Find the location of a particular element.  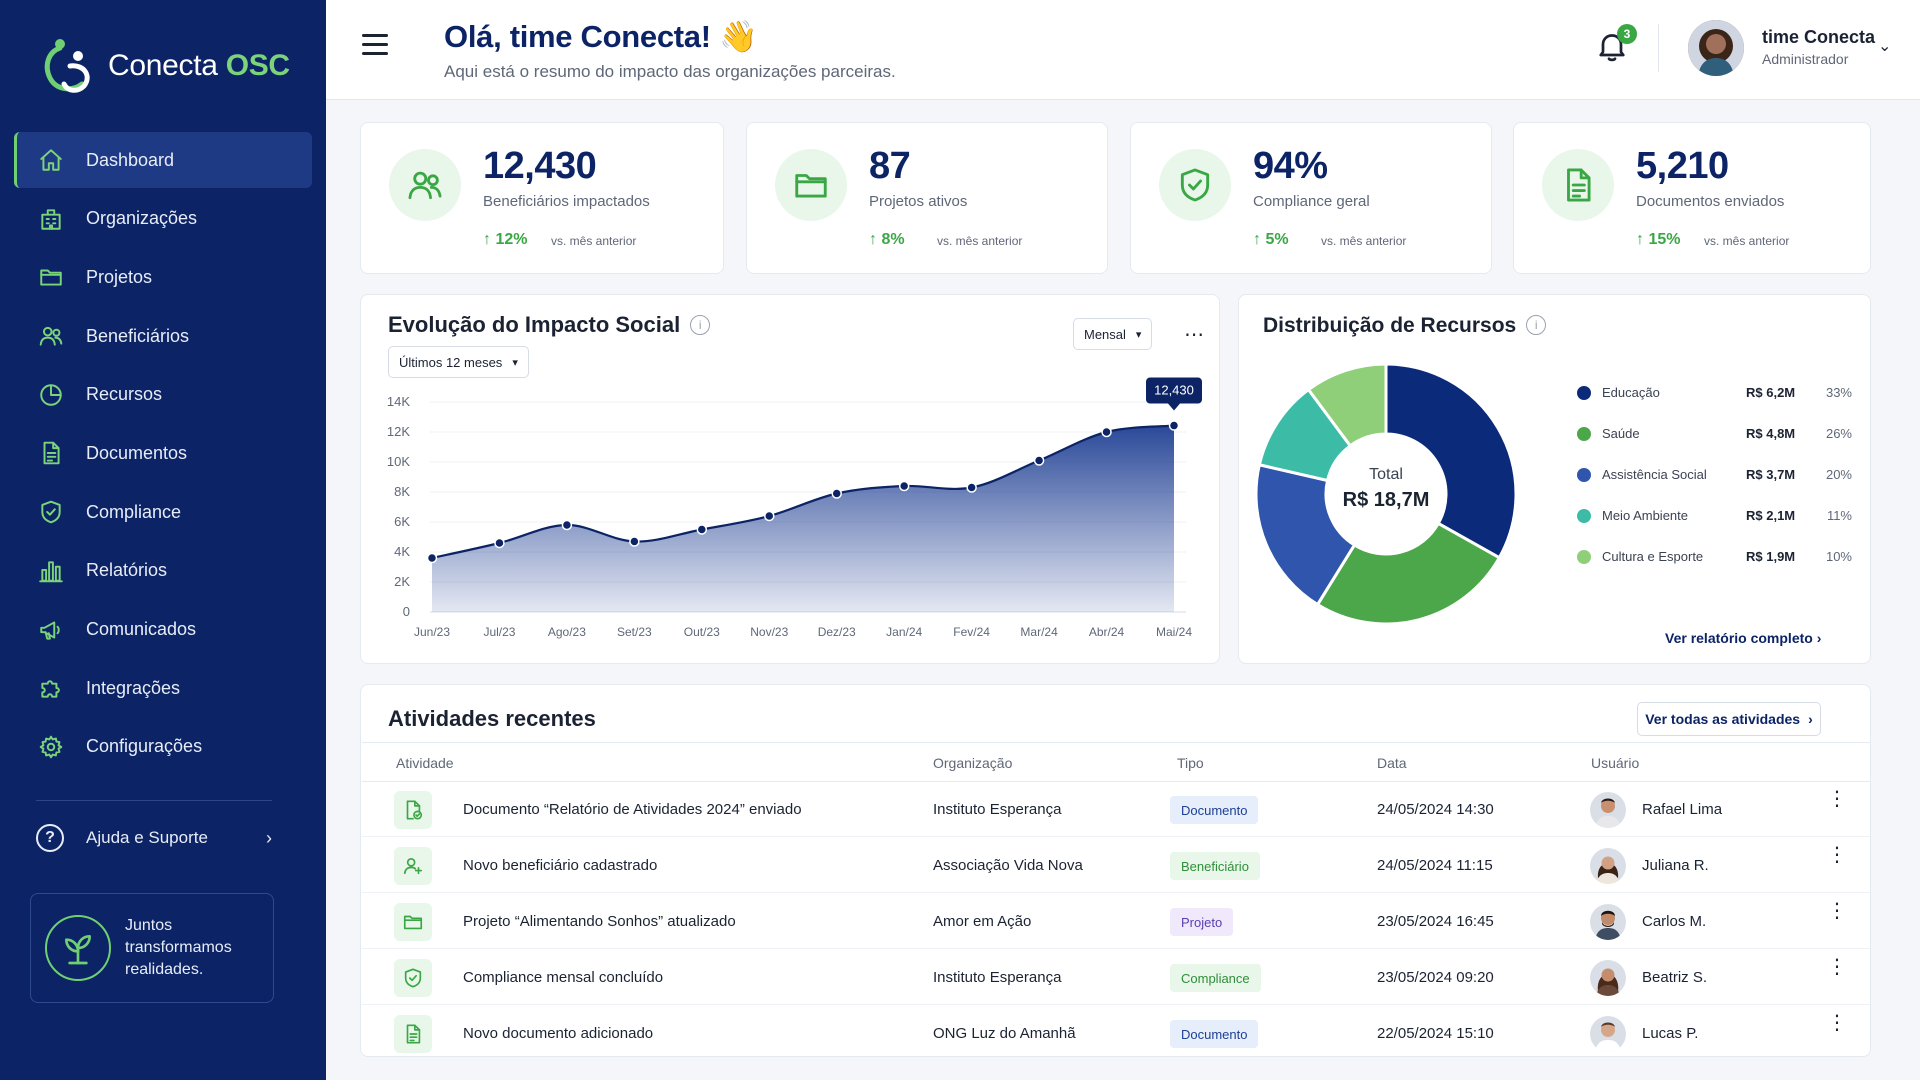

app-logo: Conecta OSC is located at coordinates (165, 66).